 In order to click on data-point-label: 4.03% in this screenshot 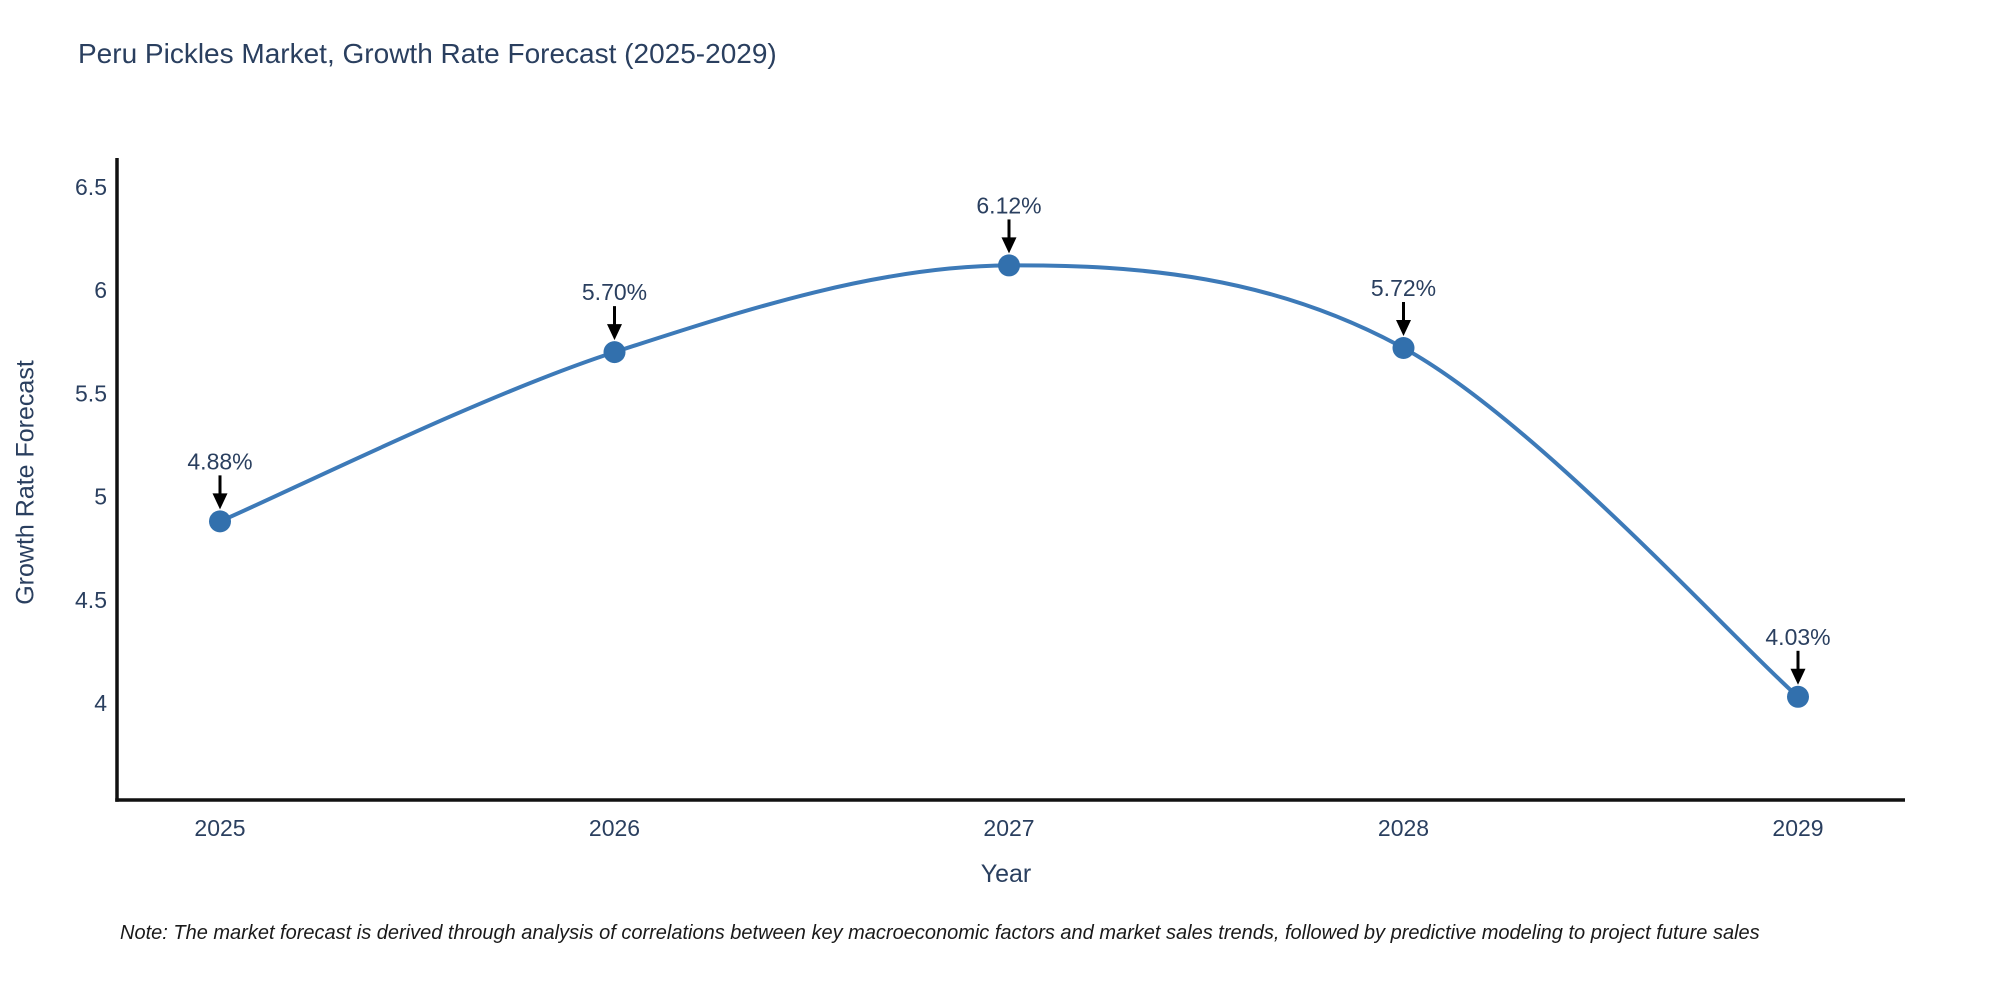, I will do `click(1797, 637)`.